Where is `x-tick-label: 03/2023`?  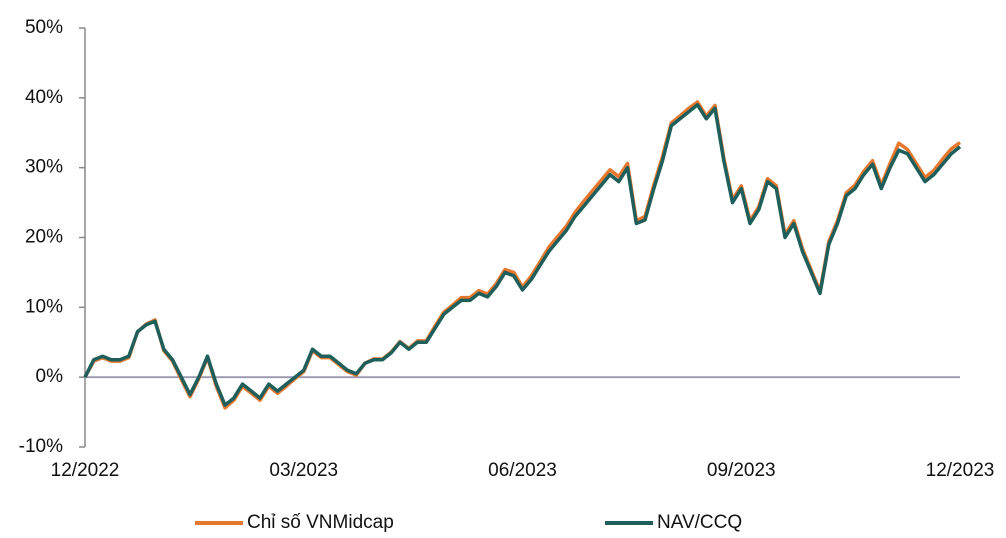
x-tick-label: 03/2023 is located at coordinates (303, 470).